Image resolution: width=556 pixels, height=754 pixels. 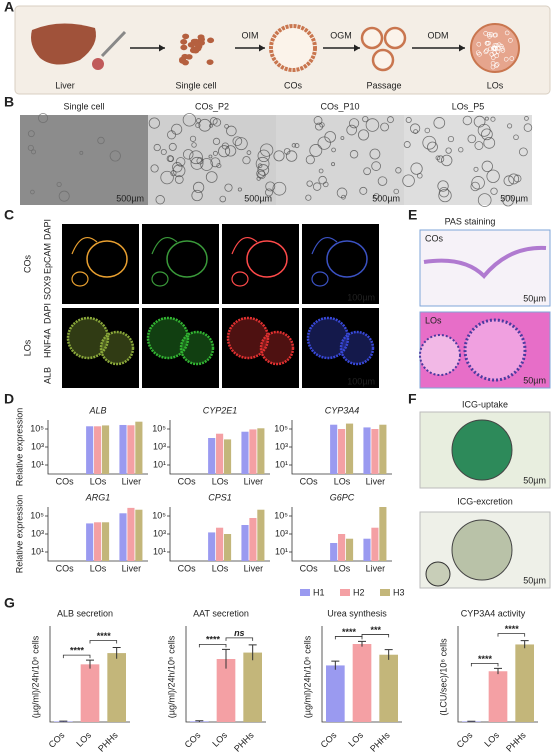 What do you see at coordinates (534, 298) in the screenshot?
I see `scale-bar-label: 50µm` at bounding box center [534, 298].